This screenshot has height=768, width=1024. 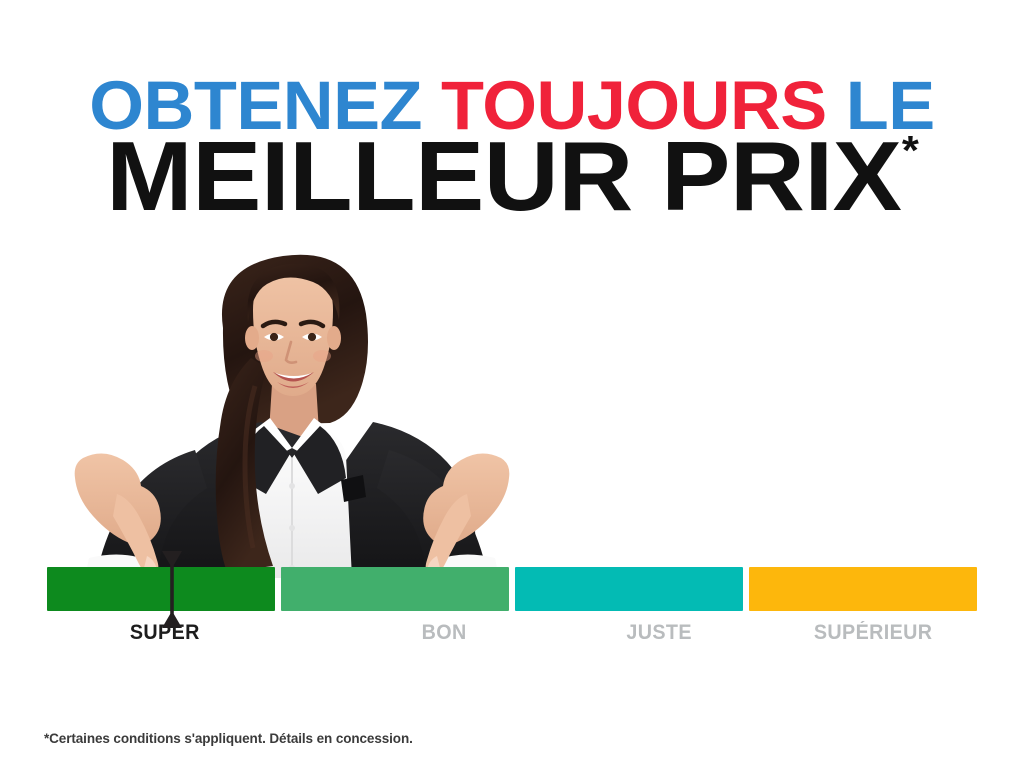 What do you see at coordinates (136, 534) in the screenshot?
I see `left-index-finger` at bounding box center [136, 534].